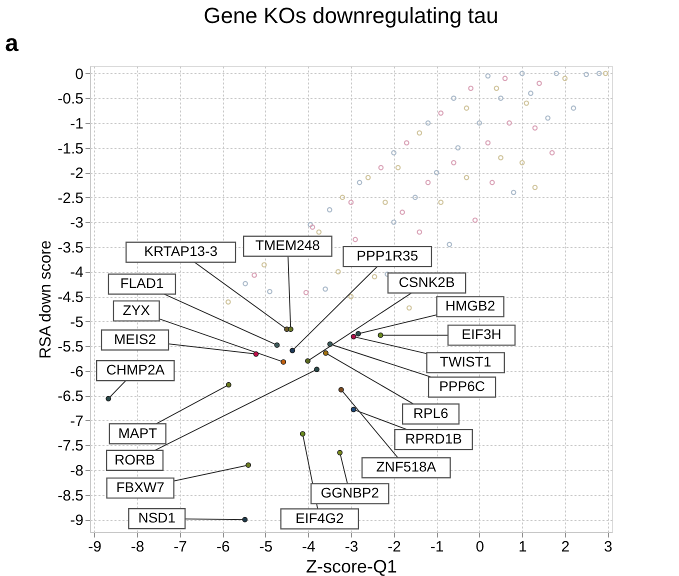  I want to click on data-label: PPP1R35, so click(387, 256).